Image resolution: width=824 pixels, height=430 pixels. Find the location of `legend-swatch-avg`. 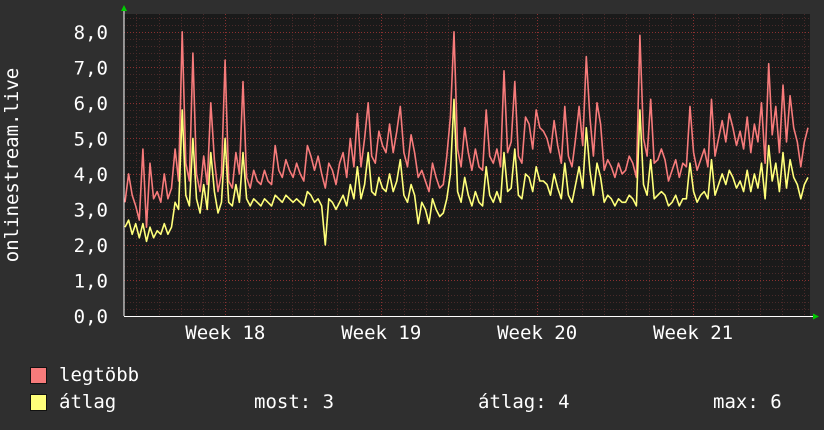

legend-swatch-avg is located at coordinates (38, 402).